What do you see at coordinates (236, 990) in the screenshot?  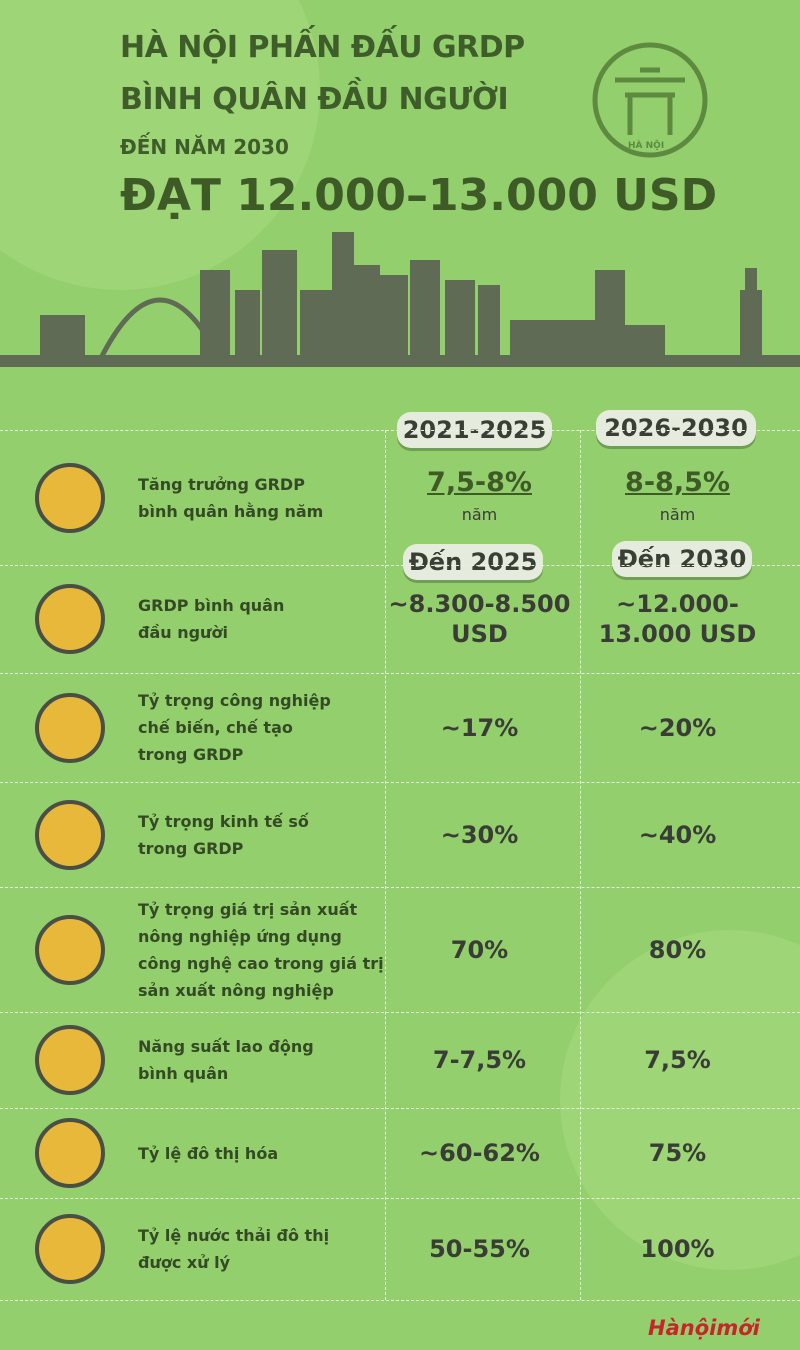 I see `label-line: sản xuất nông nghiệp` at bounding box center [236, 990].